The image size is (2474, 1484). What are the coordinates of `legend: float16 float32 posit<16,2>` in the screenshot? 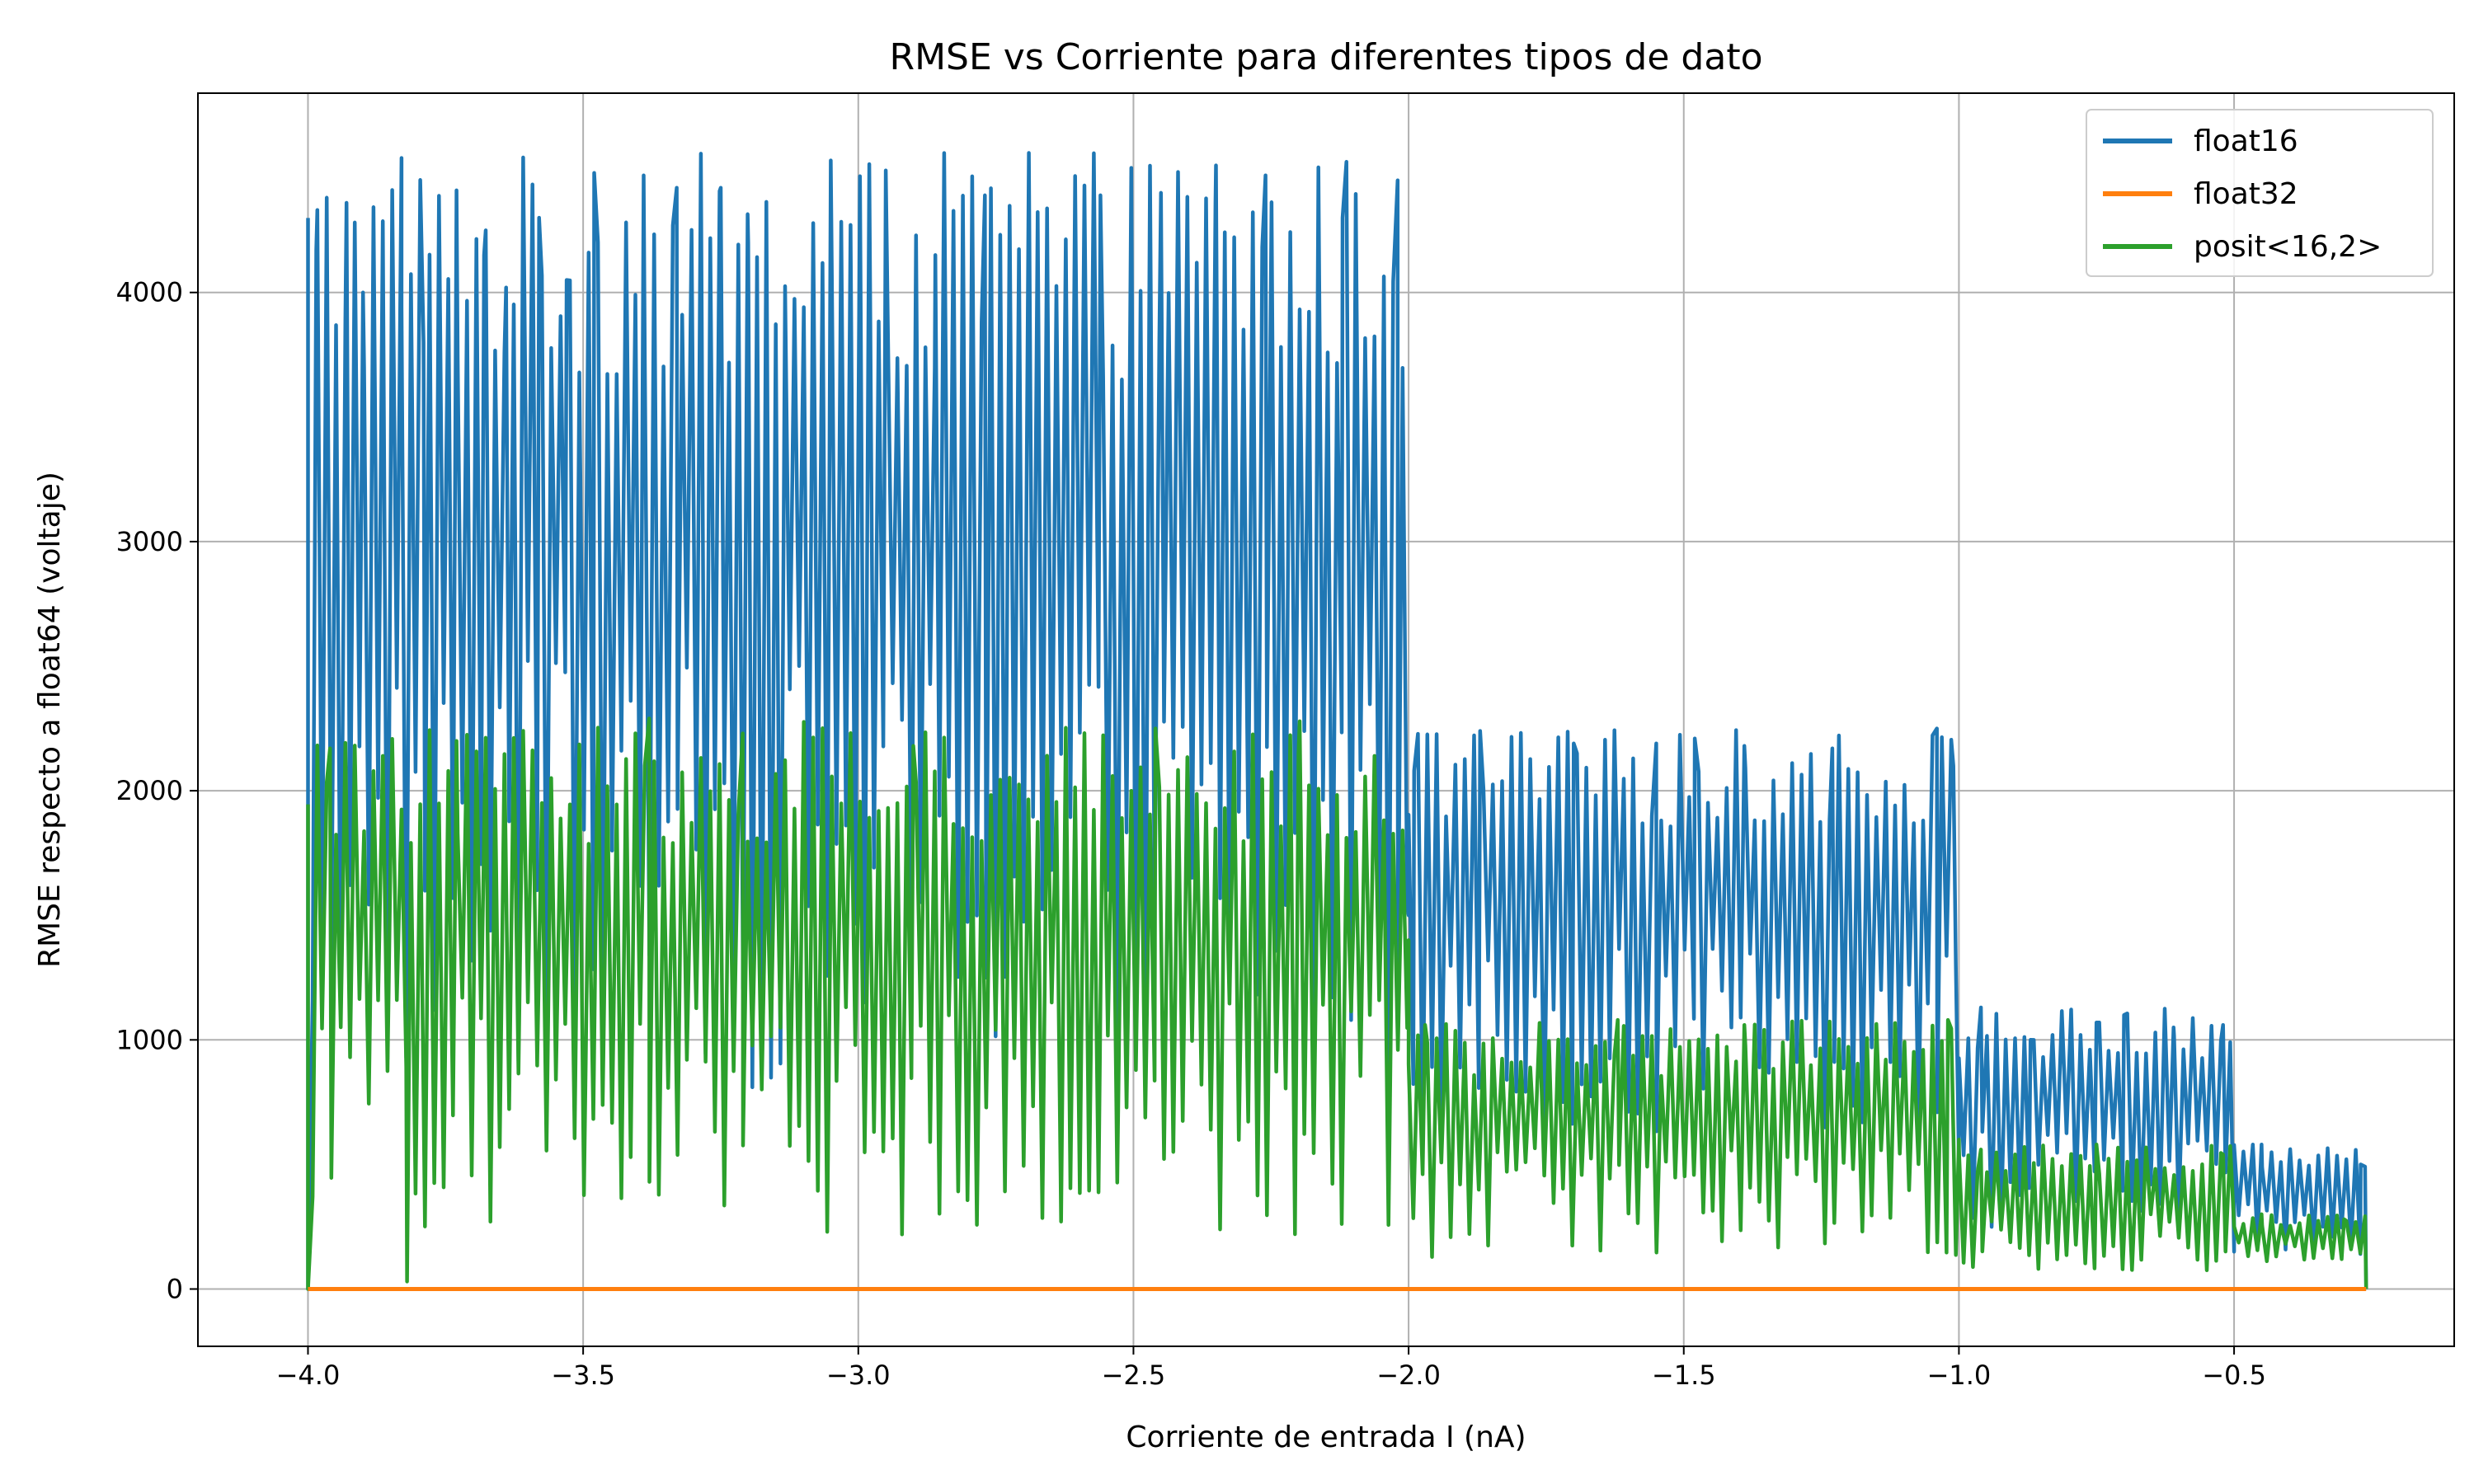 It's located at (2260, 193).